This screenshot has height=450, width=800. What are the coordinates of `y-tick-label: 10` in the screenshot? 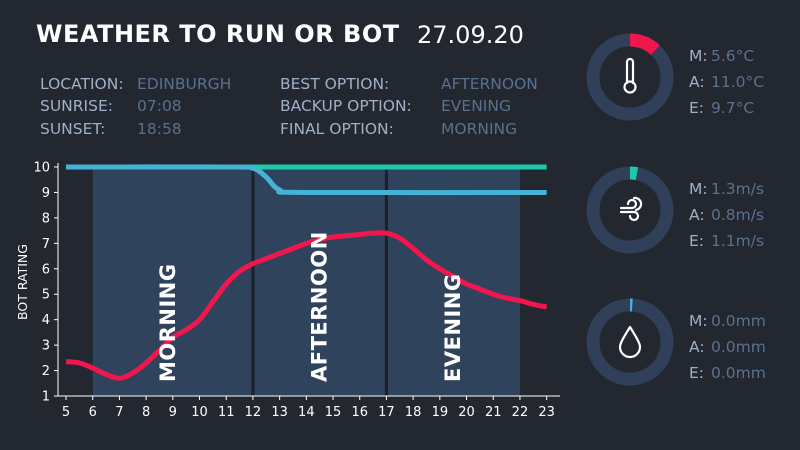 It's located at (41, 168).